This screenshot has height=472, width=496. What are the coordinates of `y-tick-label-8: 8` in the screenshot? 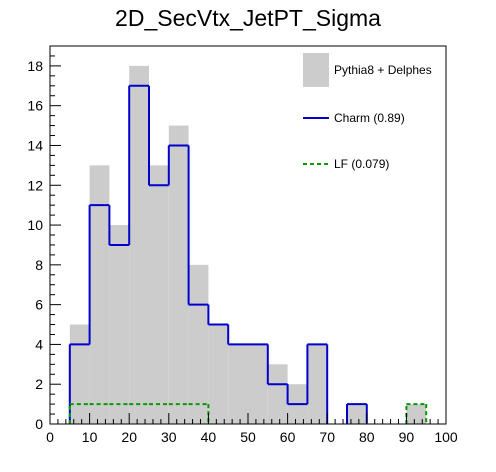 It's located at (39, 265).